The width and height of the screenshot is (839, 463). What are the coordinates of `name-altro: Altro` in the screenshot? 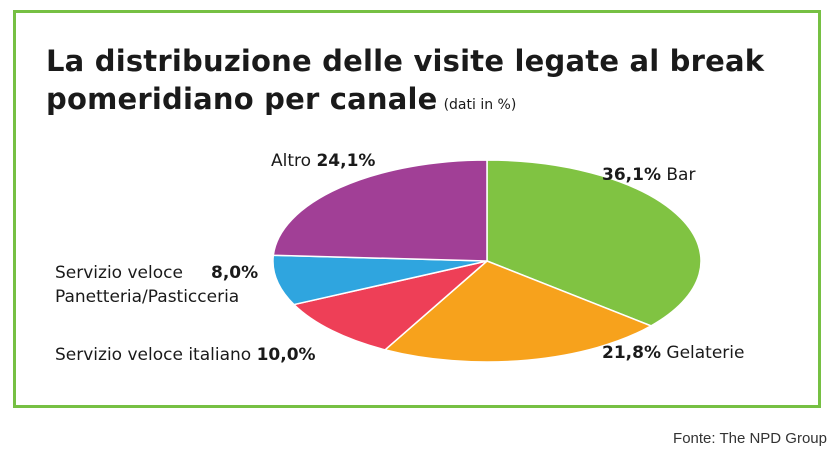 It's located at (291, 161).